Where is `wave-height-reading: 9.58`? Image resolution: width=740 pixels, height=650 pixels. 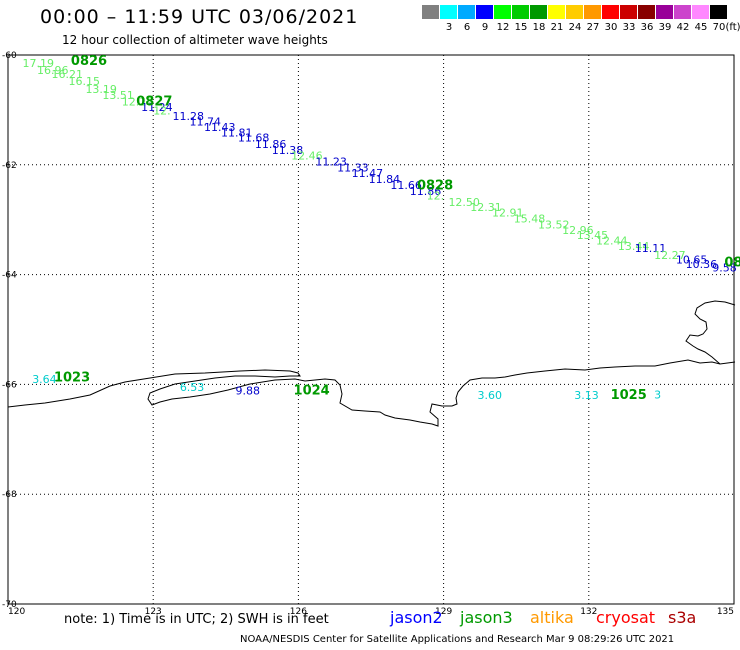
wave-height-reading: 9.58 is located at coordinates (724, 267).